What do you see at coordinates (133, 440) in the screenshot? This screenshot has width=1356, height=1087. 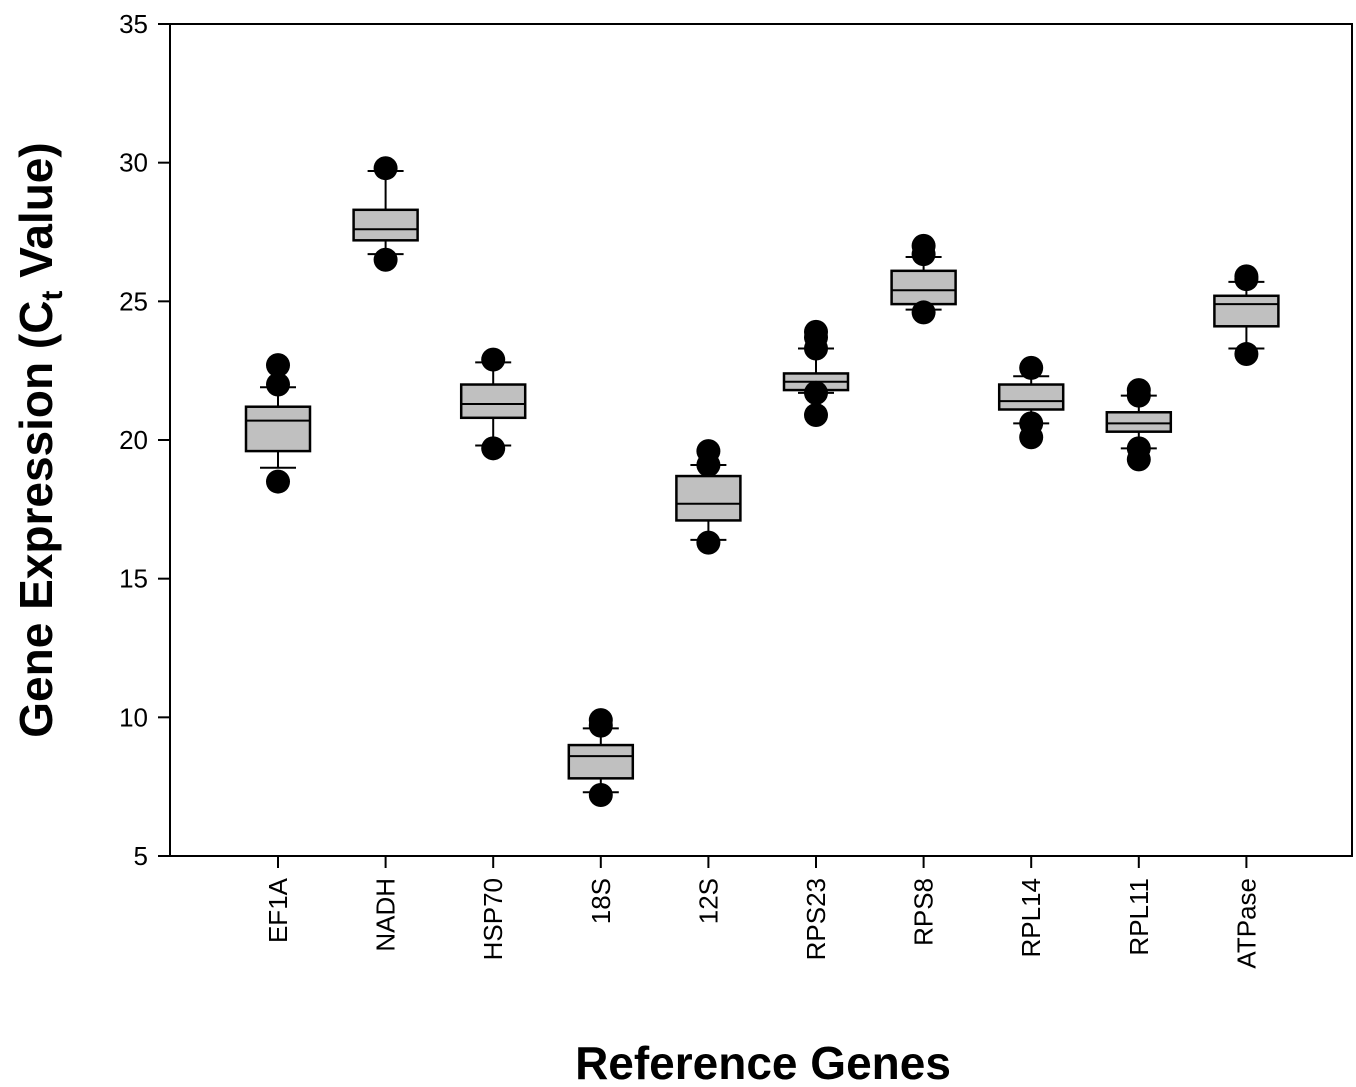 I see `y-tick-label: 20` at bounding box center [133, 440].